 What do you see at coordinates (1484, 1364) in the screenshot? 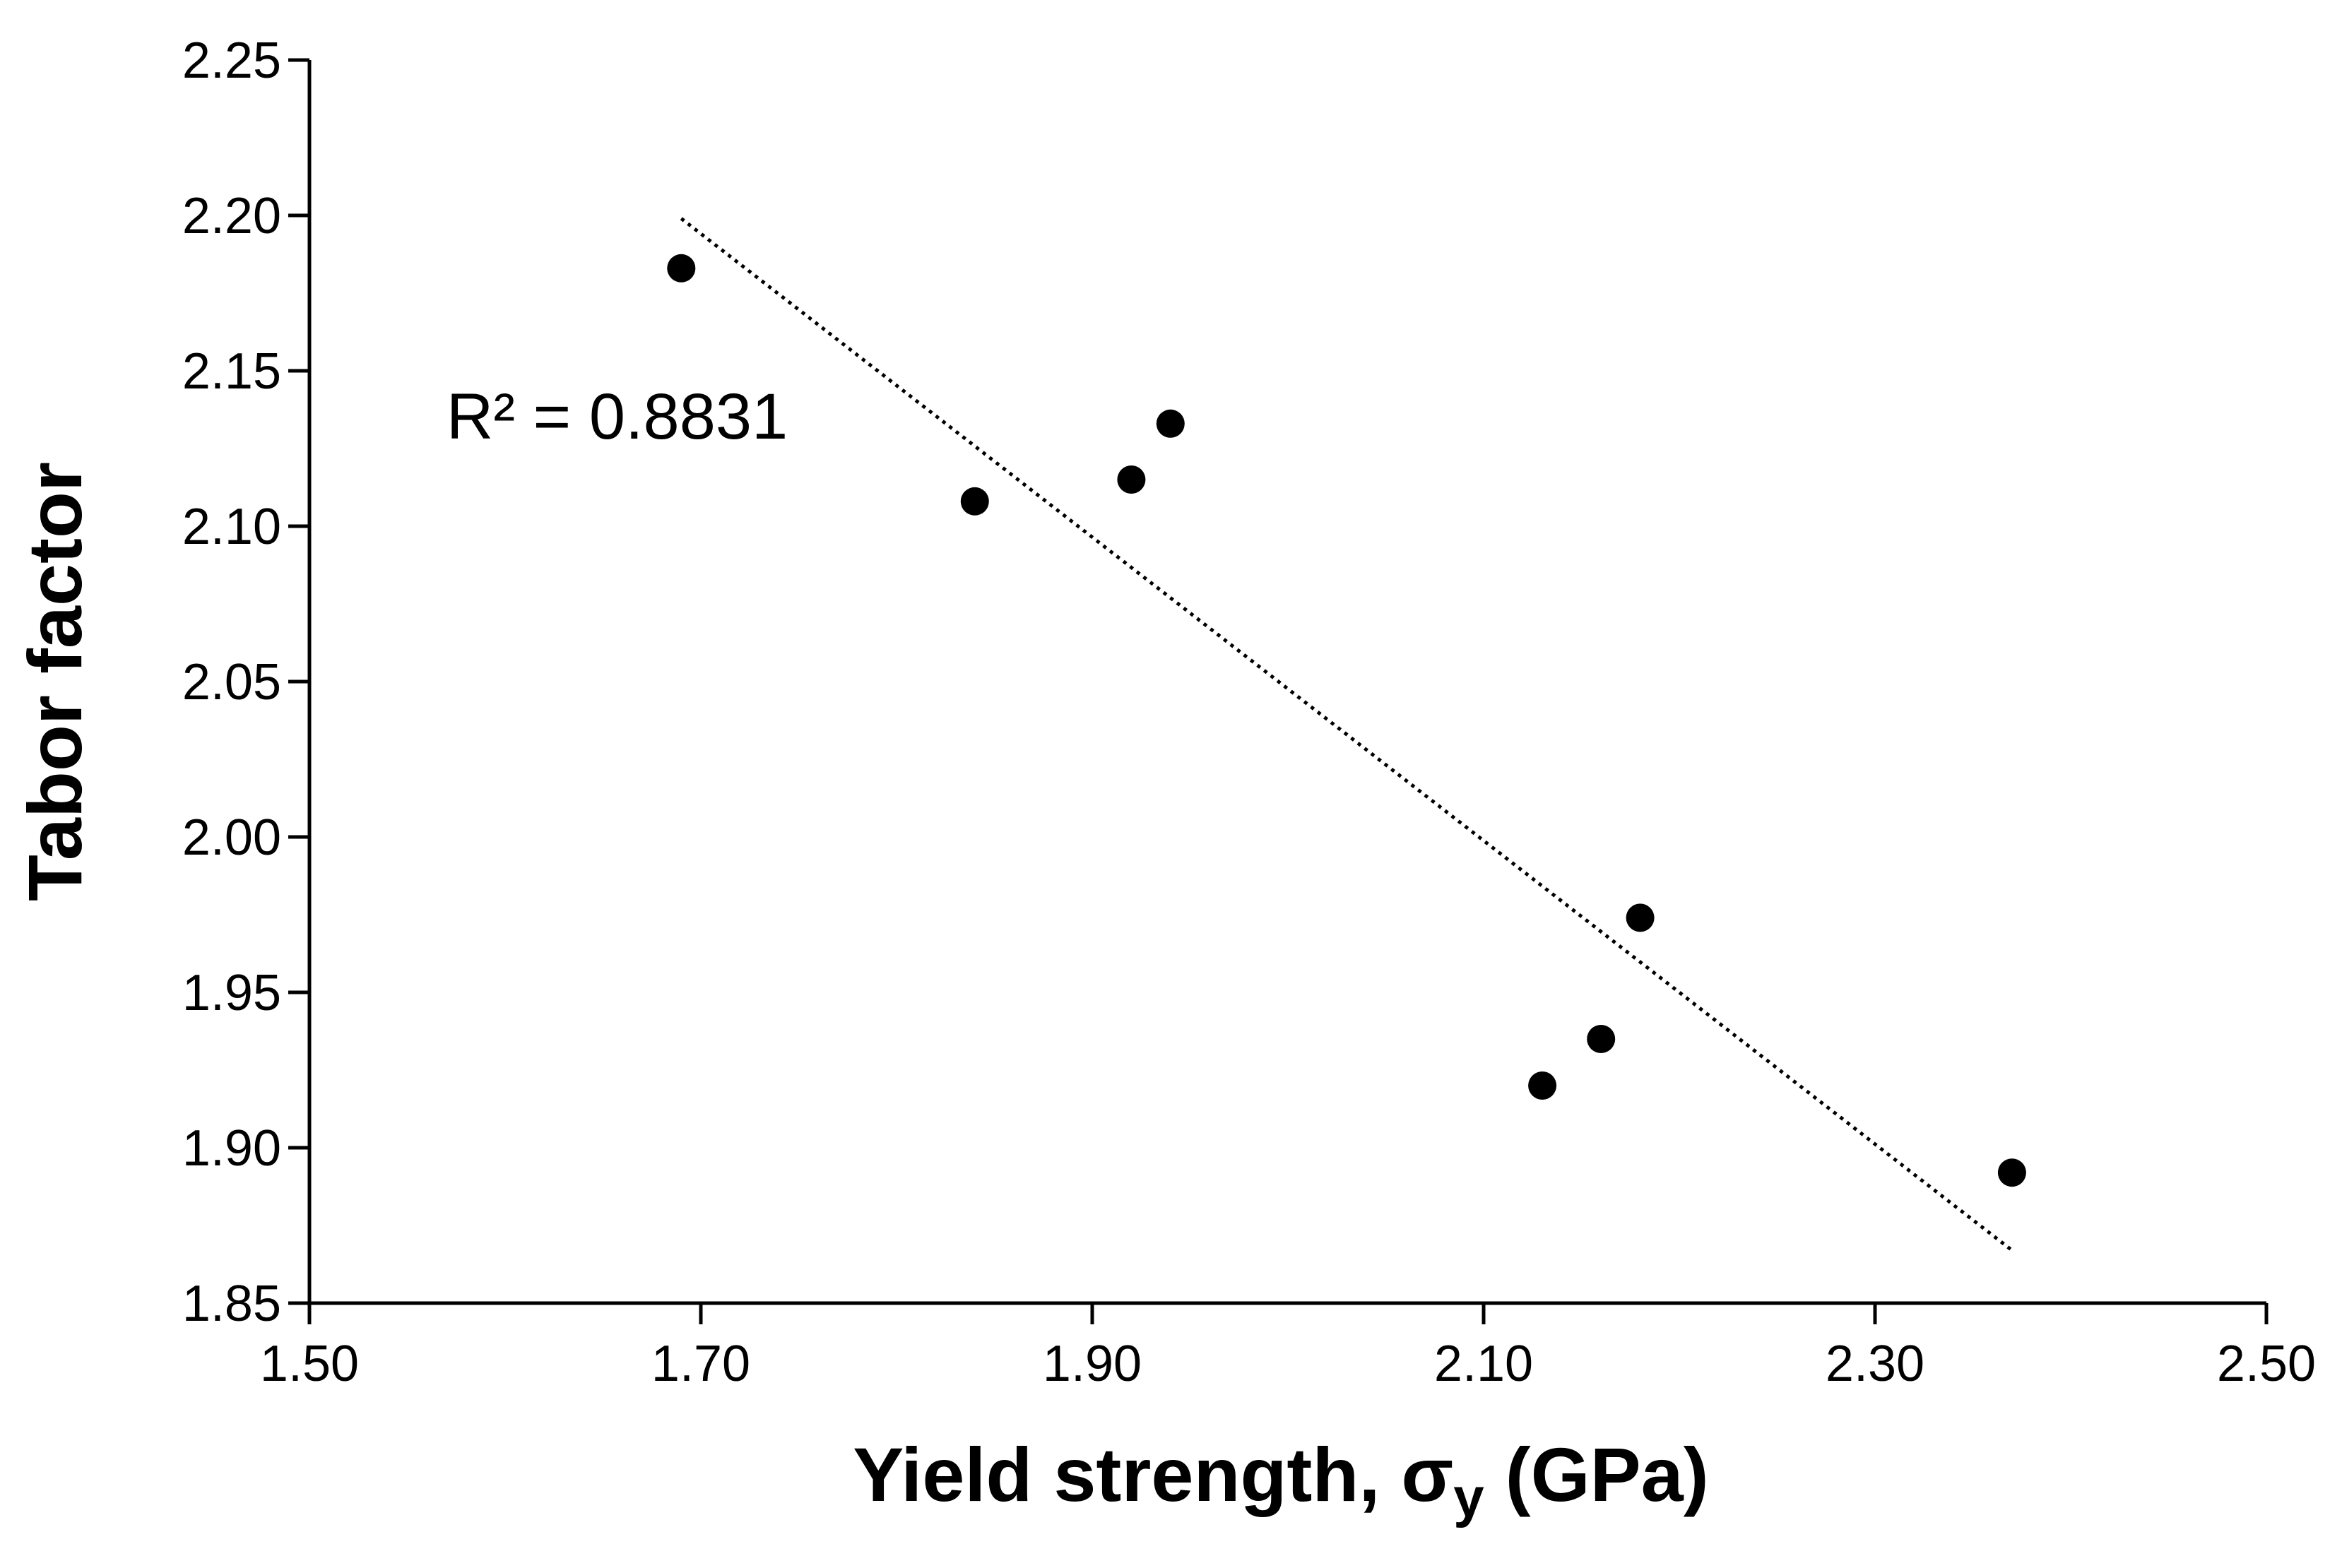
I see `x-tick-label: 2.10` at bounding box center [1484, 1364].